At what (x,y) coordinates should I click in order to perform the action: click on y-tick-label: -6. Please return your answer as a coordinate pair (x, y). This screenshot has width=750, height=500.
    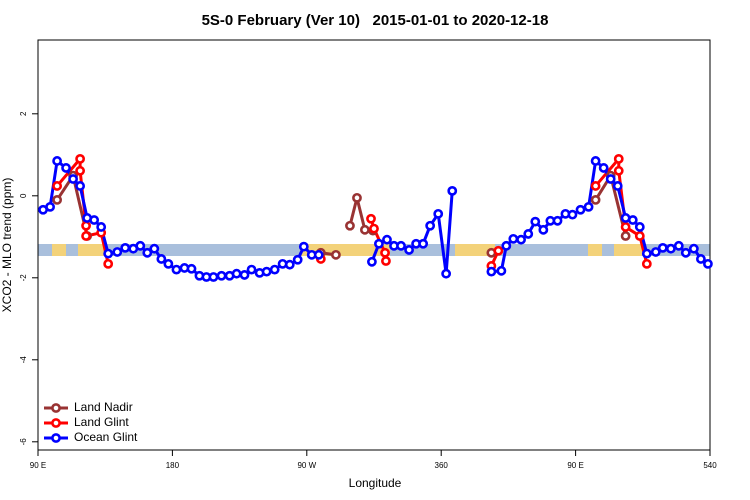
    Looking at the image, I should click on (23, 442).